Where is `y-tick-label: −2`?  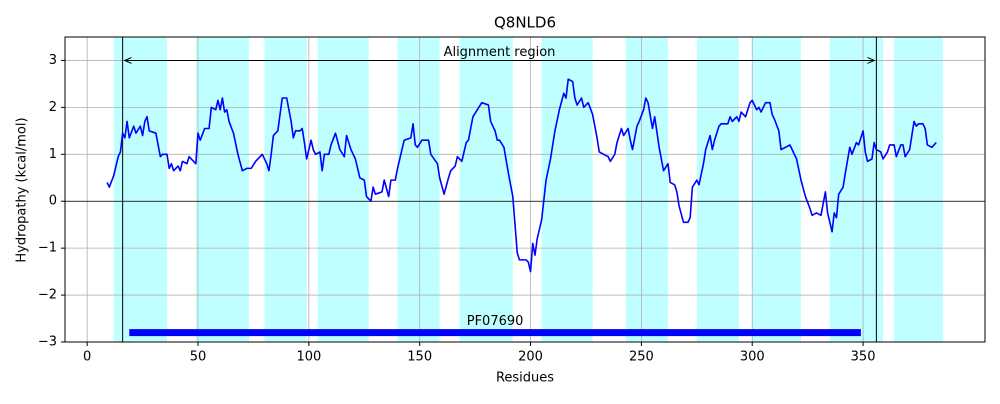 y-tick-label: −2 is located at coordinates (47, 295).